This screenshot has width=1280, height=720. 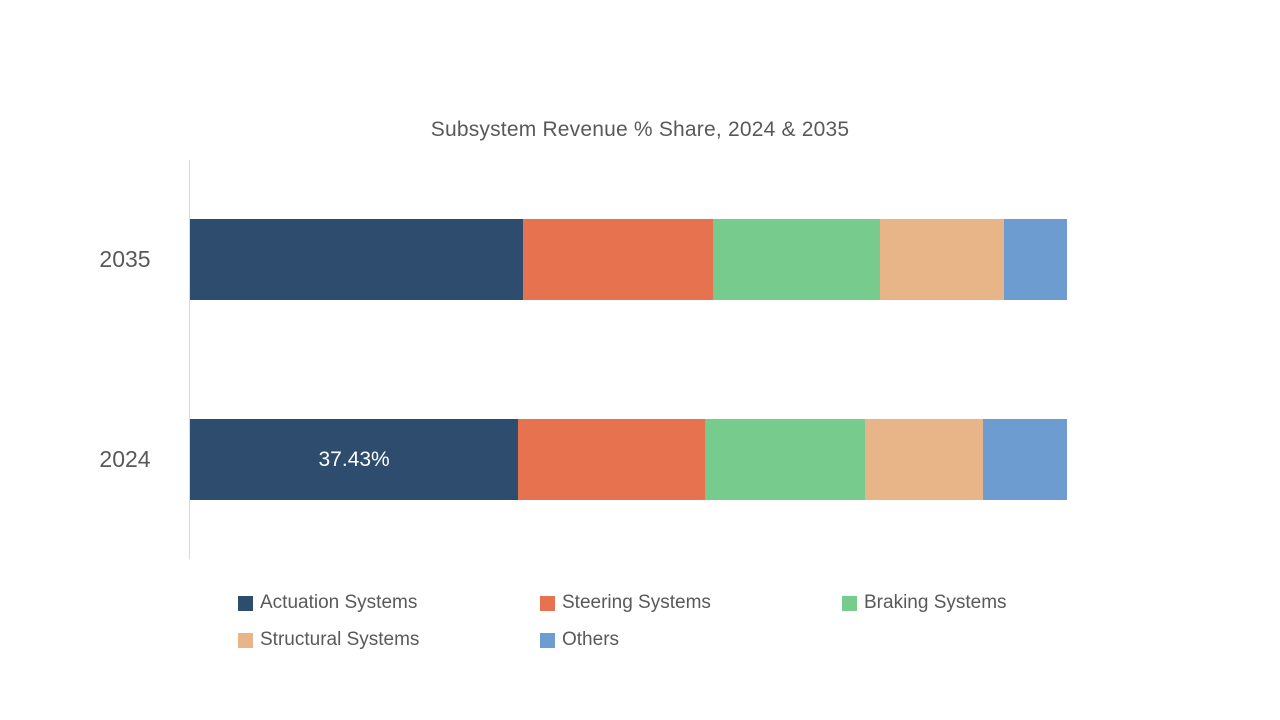 I want to click on bar-2035, so click(x=628, y=259).